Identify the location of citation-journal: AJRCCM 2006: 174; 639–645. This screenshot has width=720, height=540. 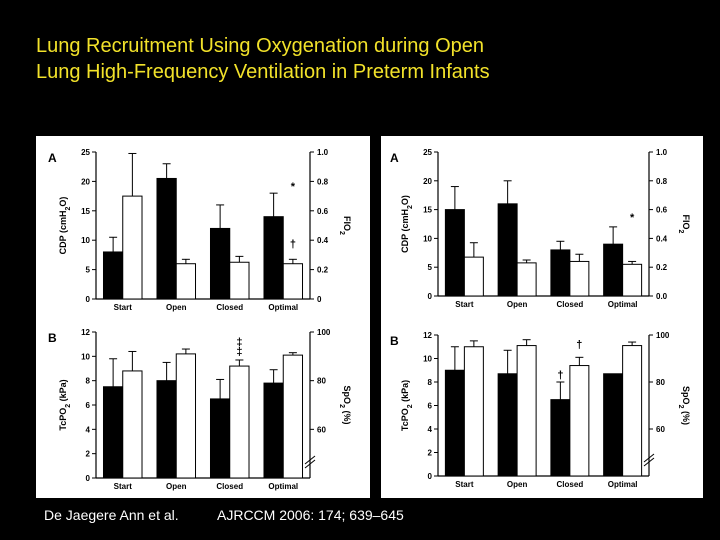
(310, 515).